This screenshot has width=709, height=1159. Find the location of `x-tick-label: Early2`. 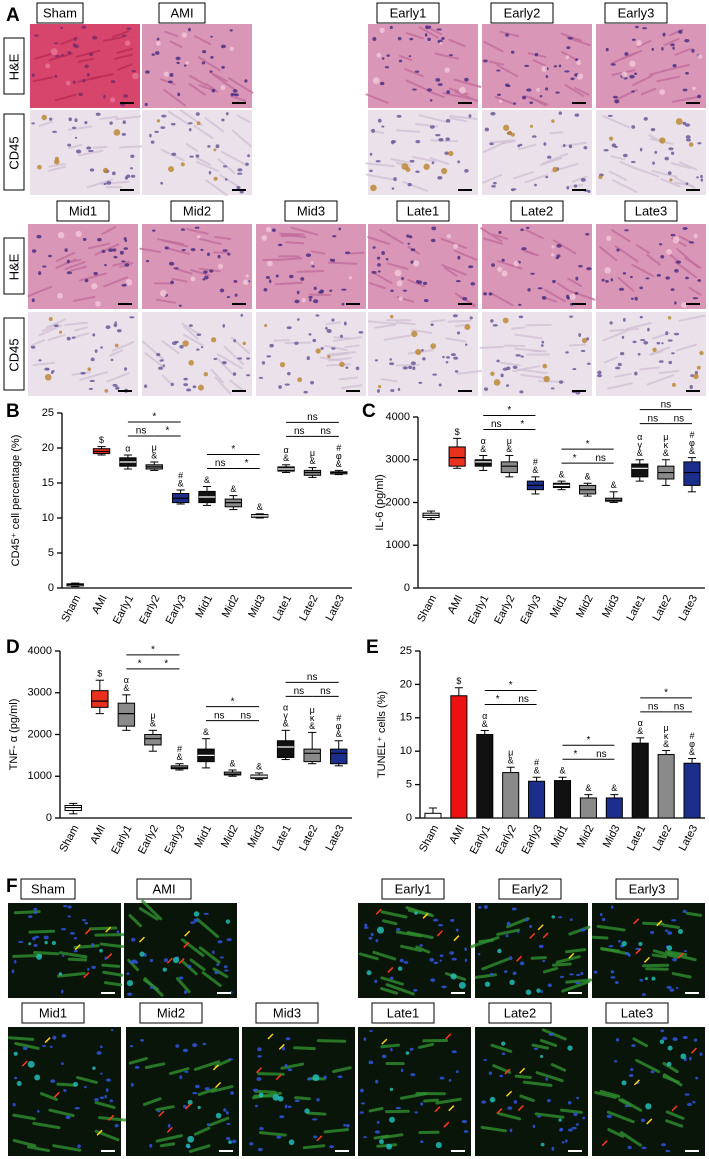

x-tick-label: Early2 is located at coordinates (148, 839).